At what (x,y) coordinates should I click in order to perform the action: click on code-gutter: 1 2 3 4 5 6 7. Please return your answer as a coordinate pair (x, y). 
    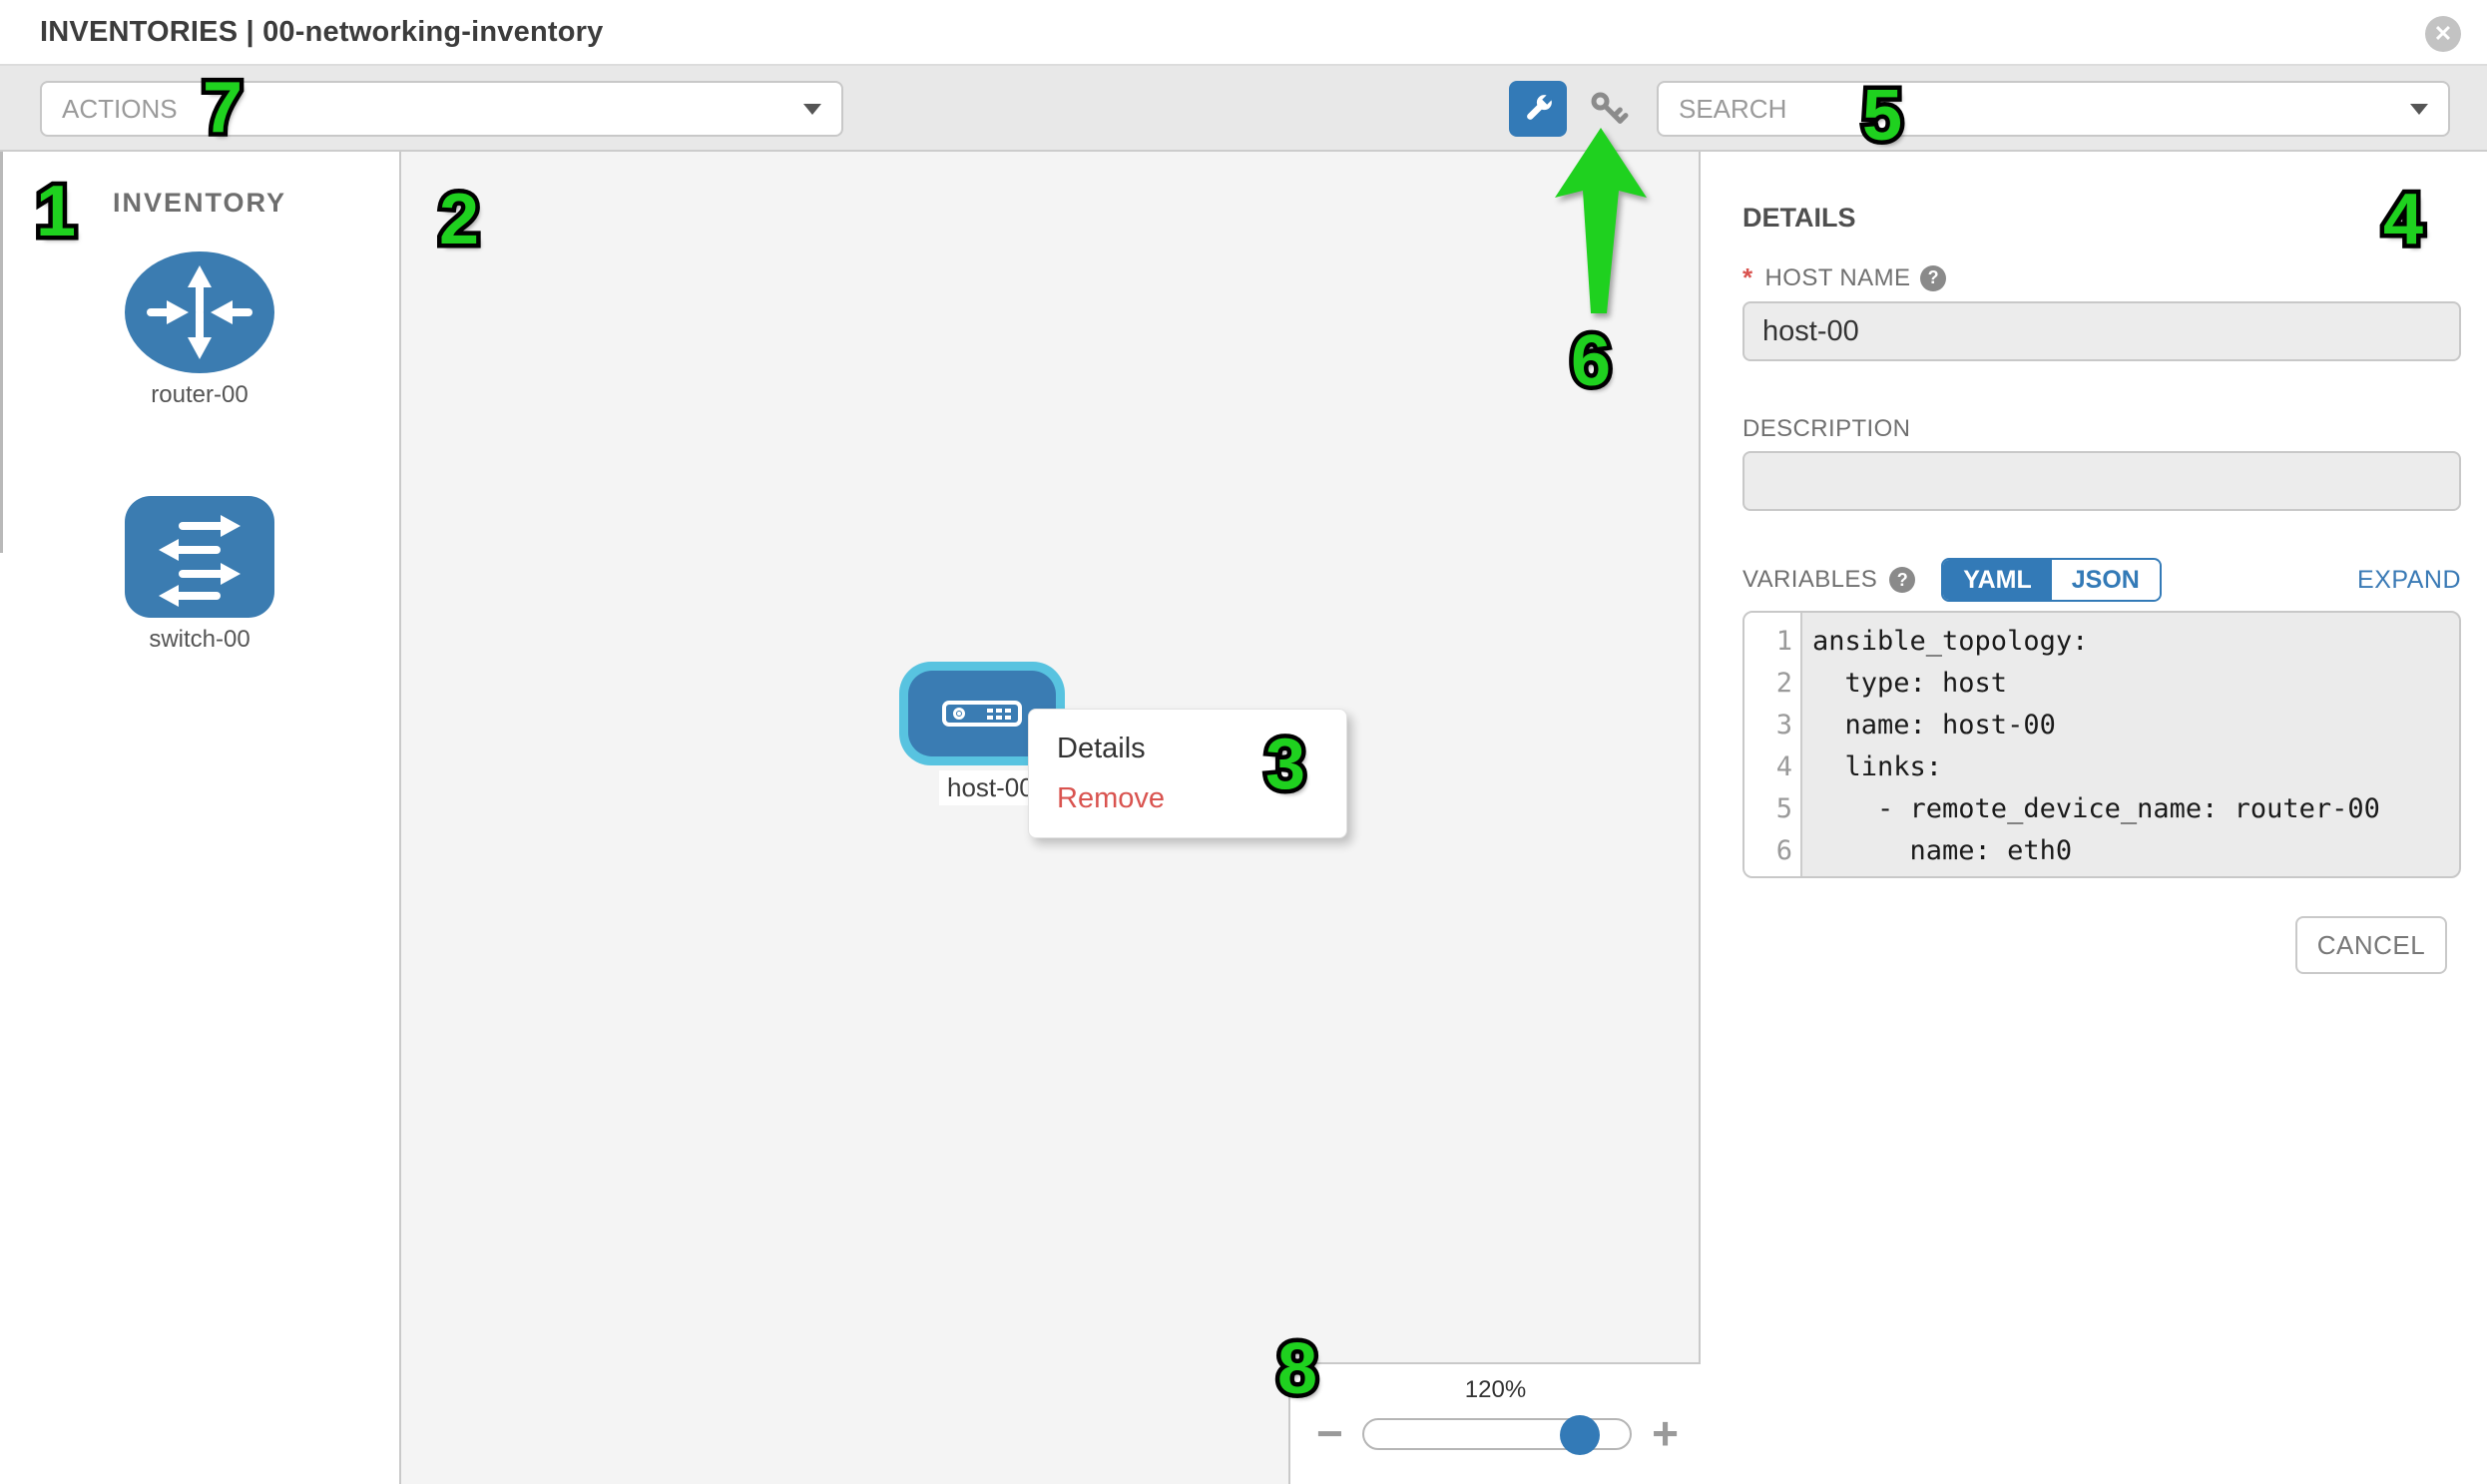
    Looking at the image, I should click on (1773, 744).